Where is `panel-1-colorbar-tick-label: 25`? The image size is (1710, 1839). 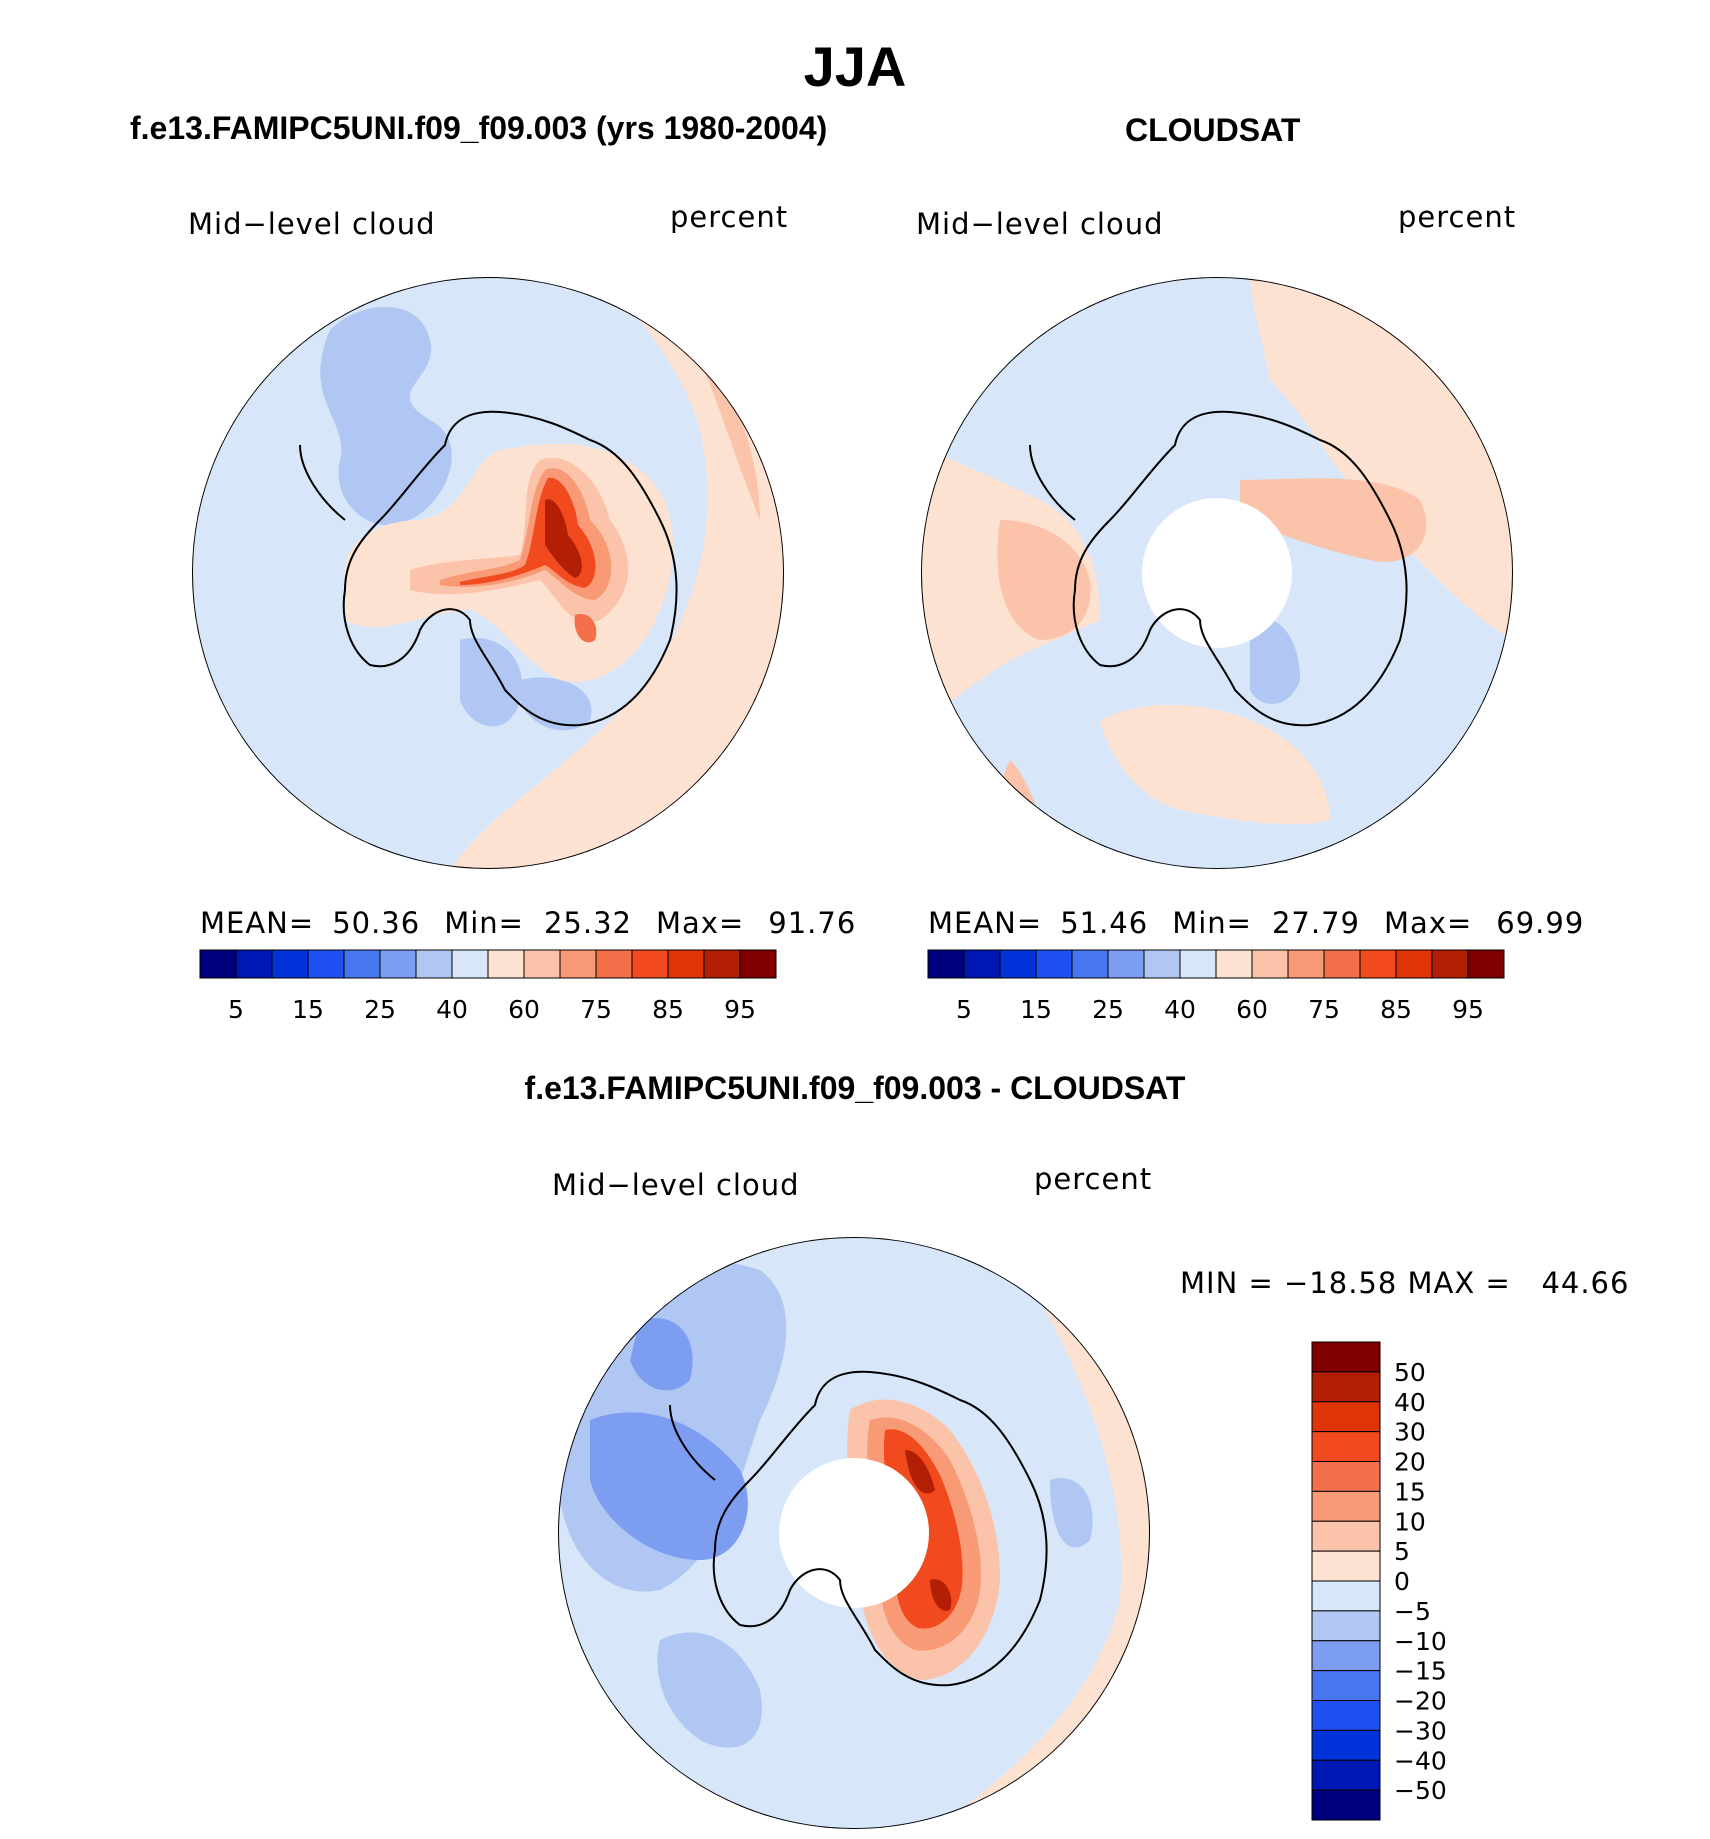 panel-1-colorbar-tick-label: 25 is located at coordinates (380, 1009).